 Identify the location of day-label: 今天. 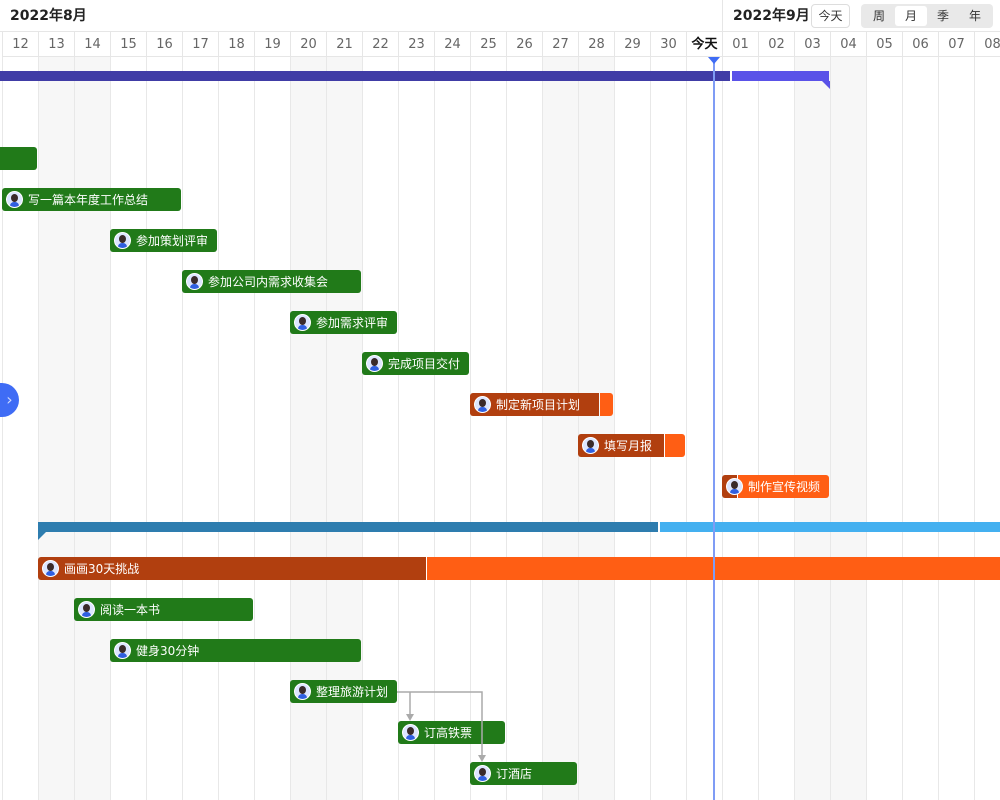
(704, 44).